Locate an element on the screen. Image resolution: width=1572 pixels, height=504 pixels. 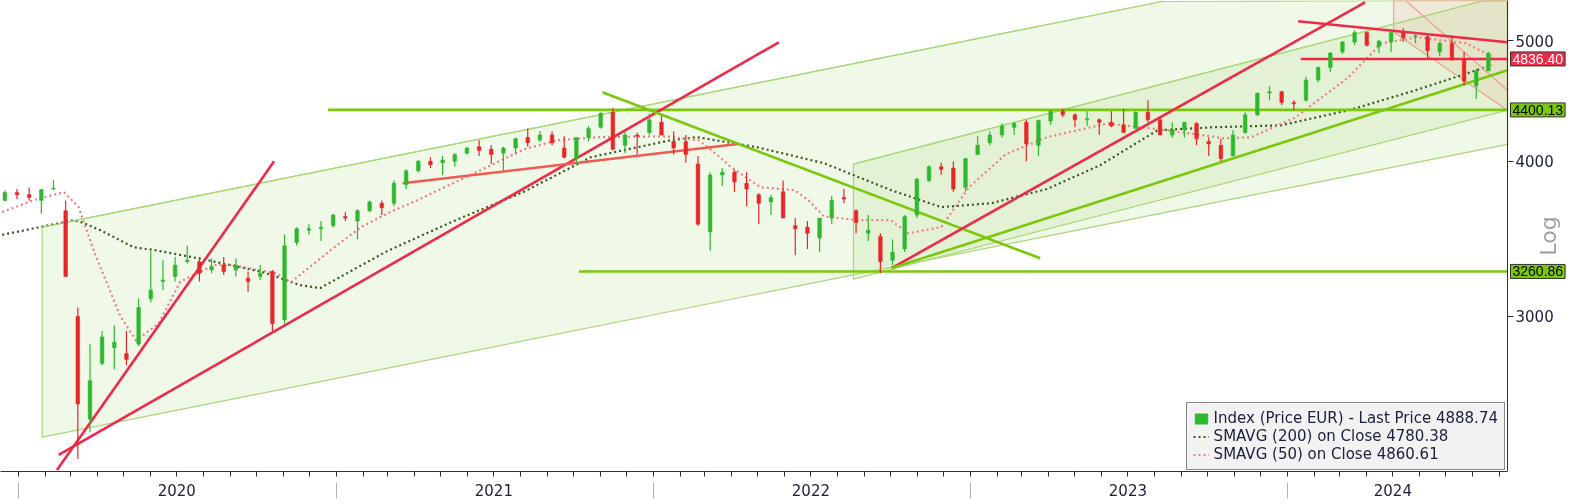
x-tick-label: 2020 is located at coordinates (176, 490).